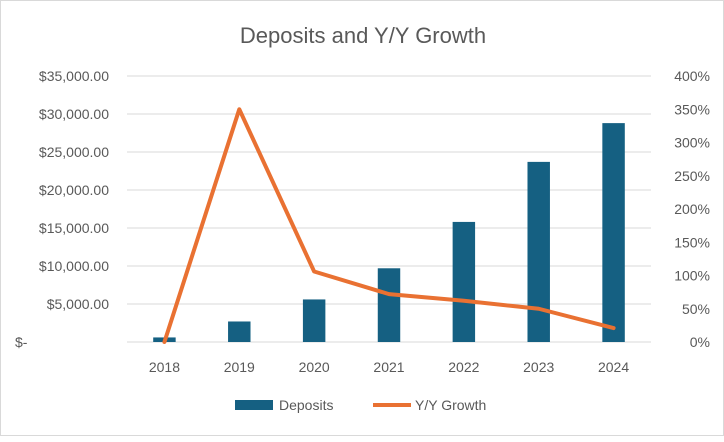  Describe the element at coordinates (74, 152) in the screenshot. I see `left-tick-label: $25,000.00` at that location.